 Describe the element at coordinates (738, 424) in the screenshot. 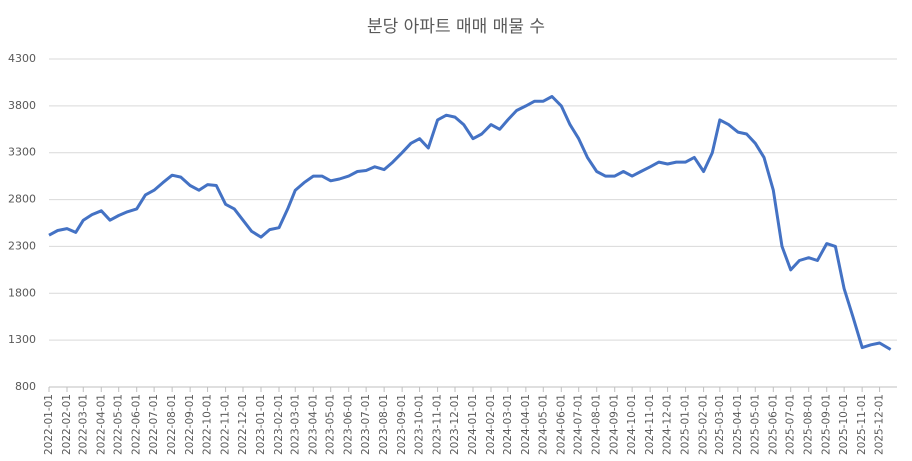

I see `x-tick-label: 2025-04-01` at that location.